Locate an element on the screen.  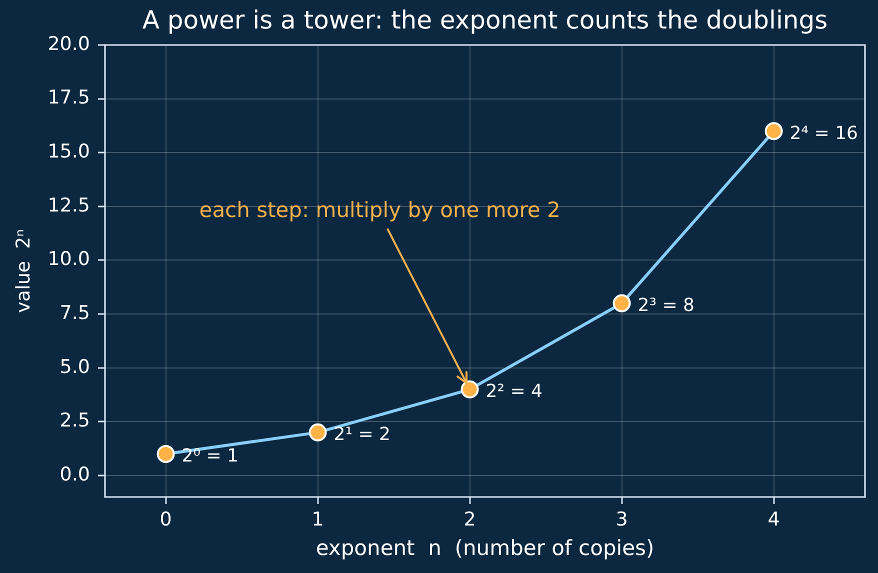
x-tick-label: 3 is located at coordinates (622, 519).